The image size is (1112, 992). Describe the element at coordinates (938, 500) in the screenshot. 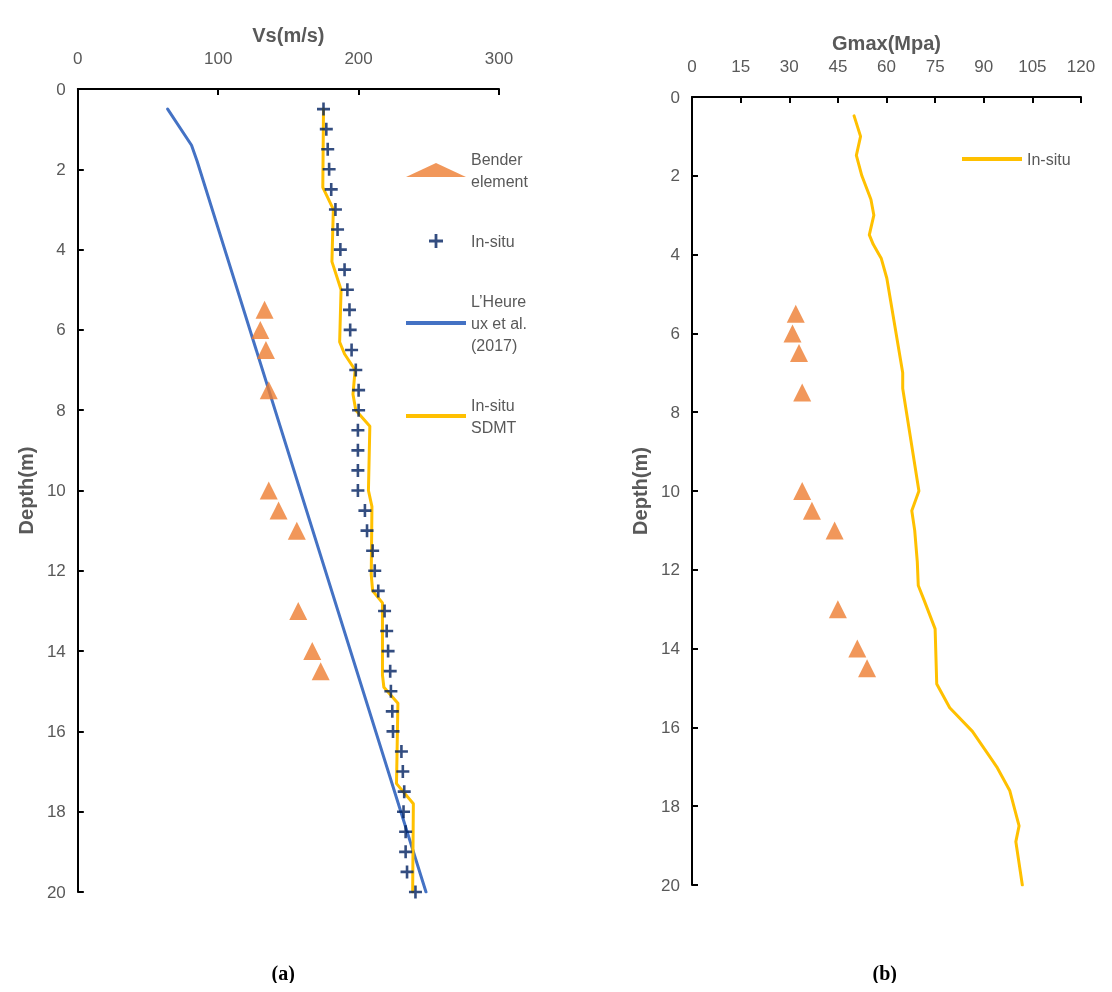

I see `line-series` at that location.